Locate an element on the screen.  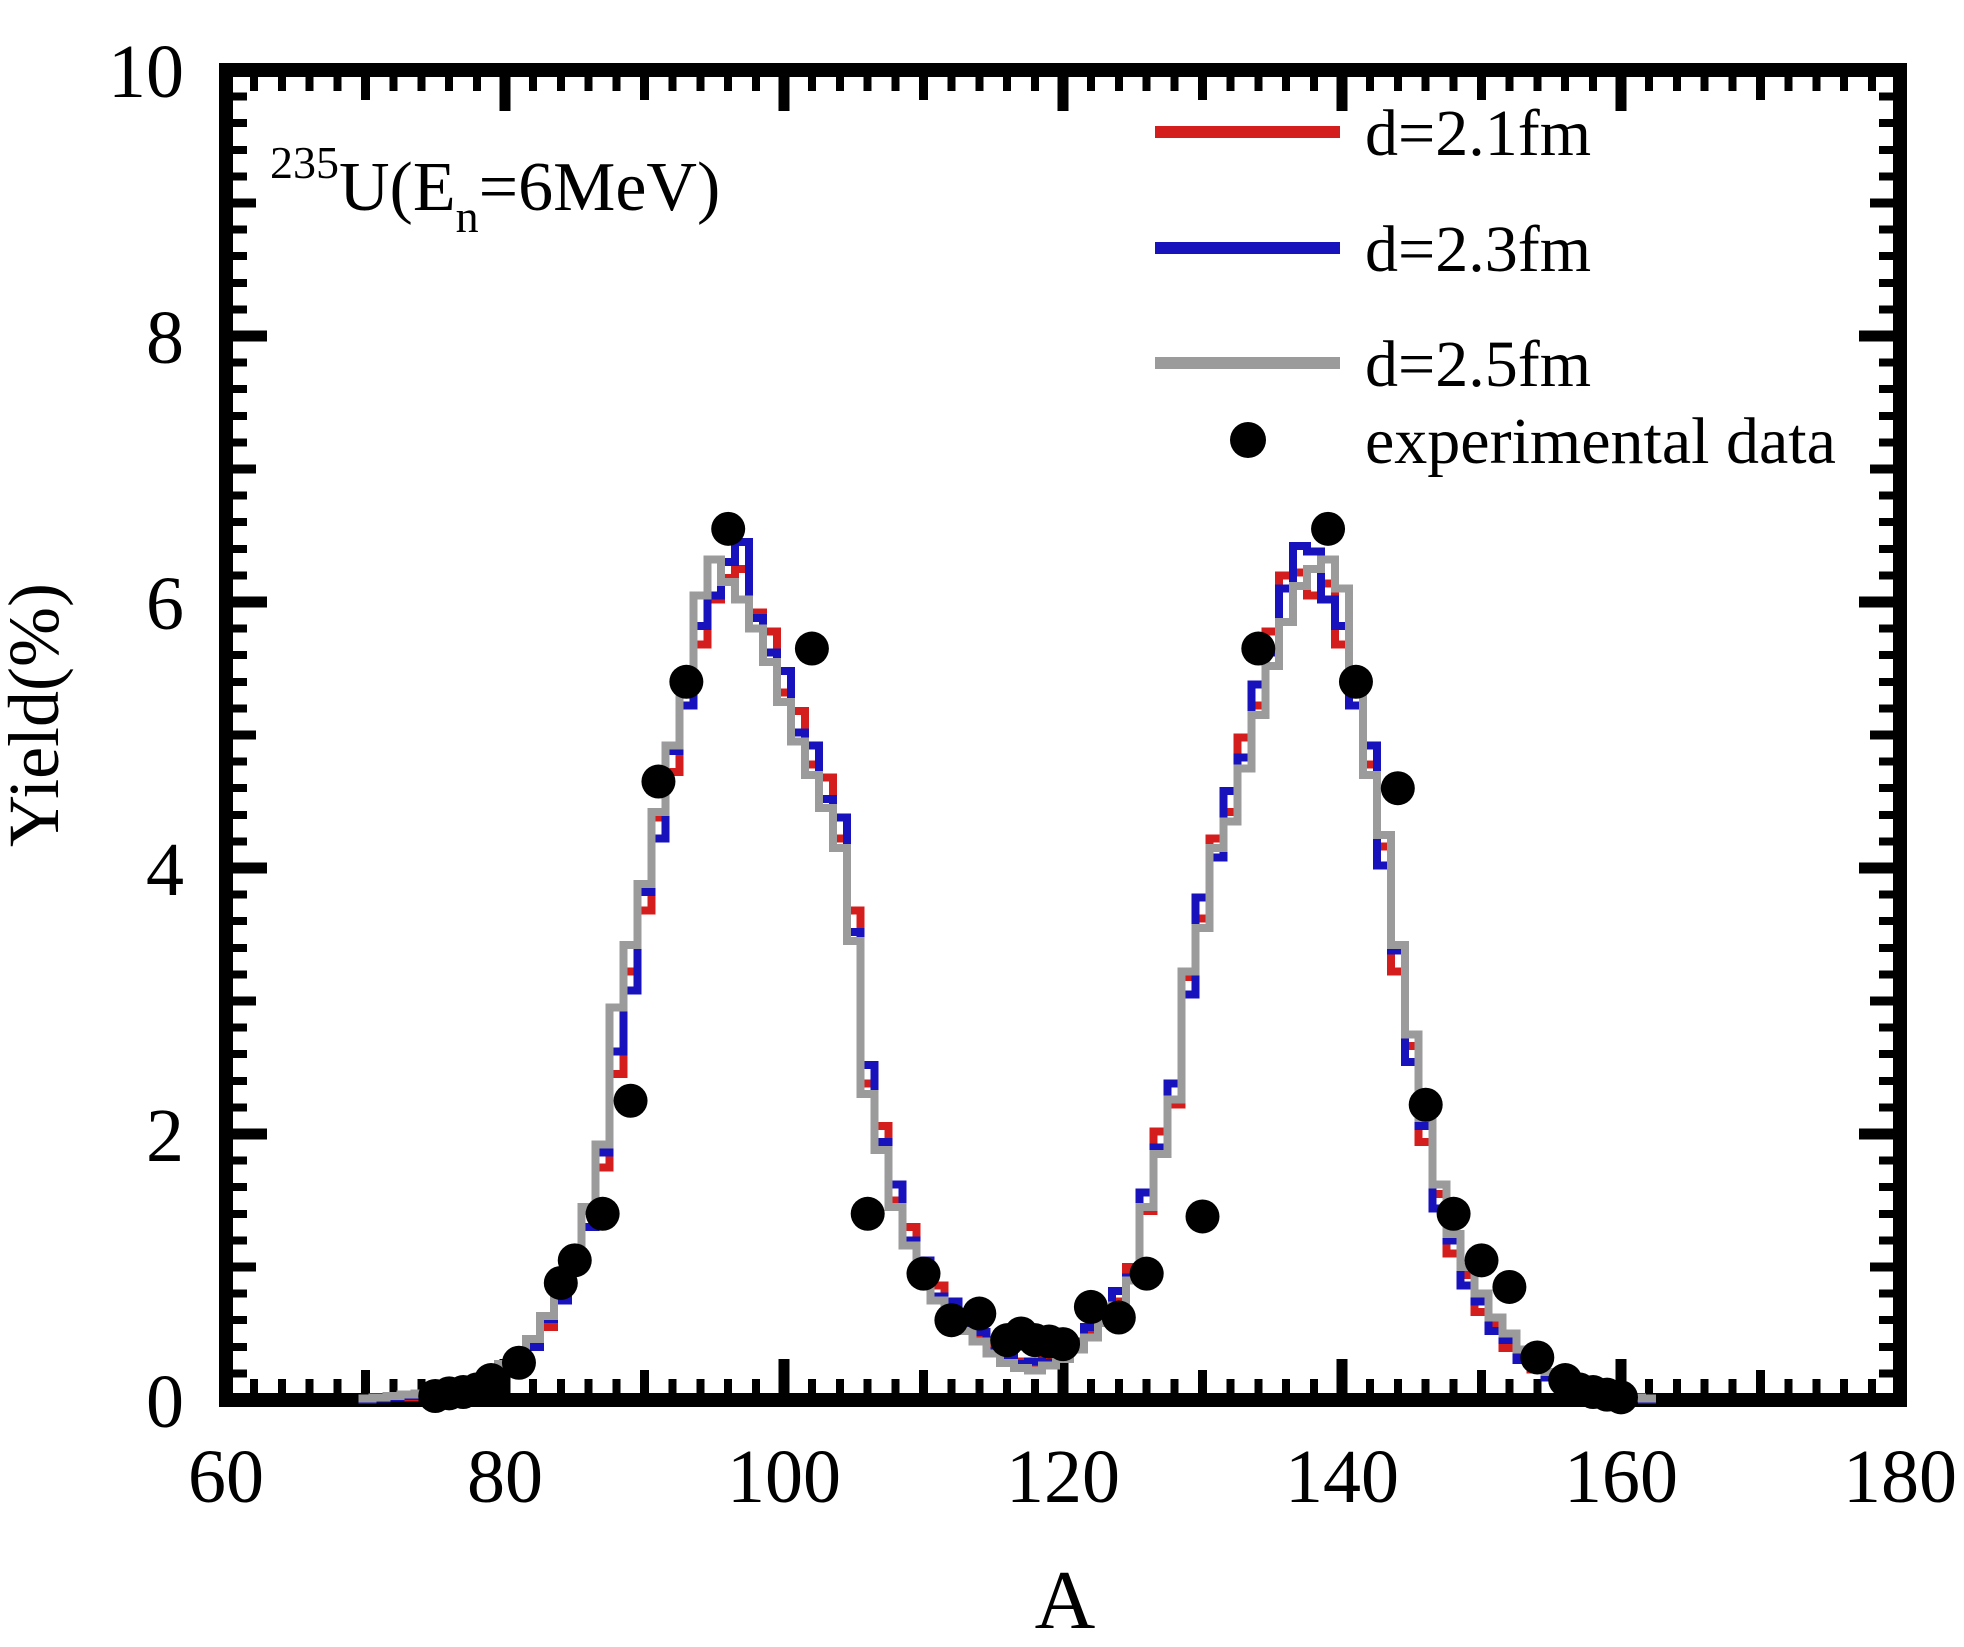
x-tick-label: 140 is located at coordinates (1342, 1477).